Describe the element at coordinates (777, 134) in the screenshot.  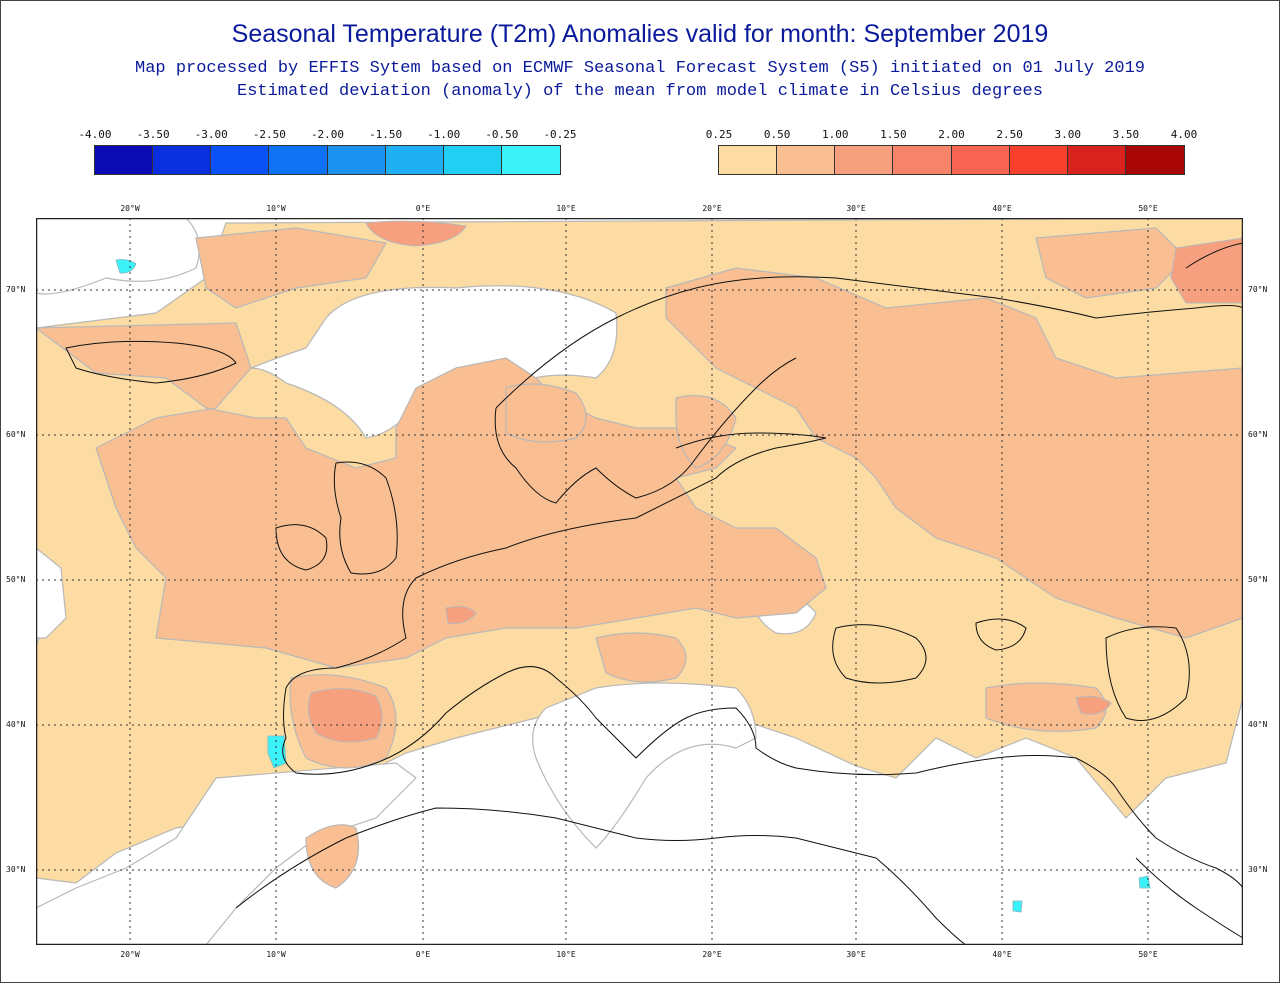
I see `legend-tick-label: 0.50` at that location.